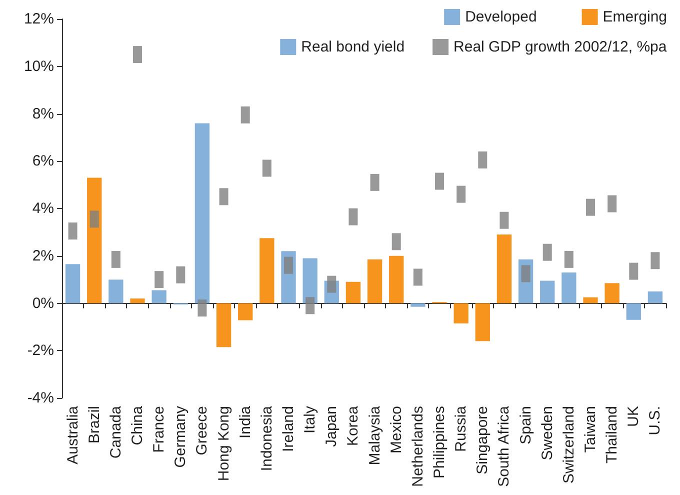  What do you see at coordinates (43, 208) in the screenshot?
I see `y-tick-label: 4%` at bounding box center [43, 208].